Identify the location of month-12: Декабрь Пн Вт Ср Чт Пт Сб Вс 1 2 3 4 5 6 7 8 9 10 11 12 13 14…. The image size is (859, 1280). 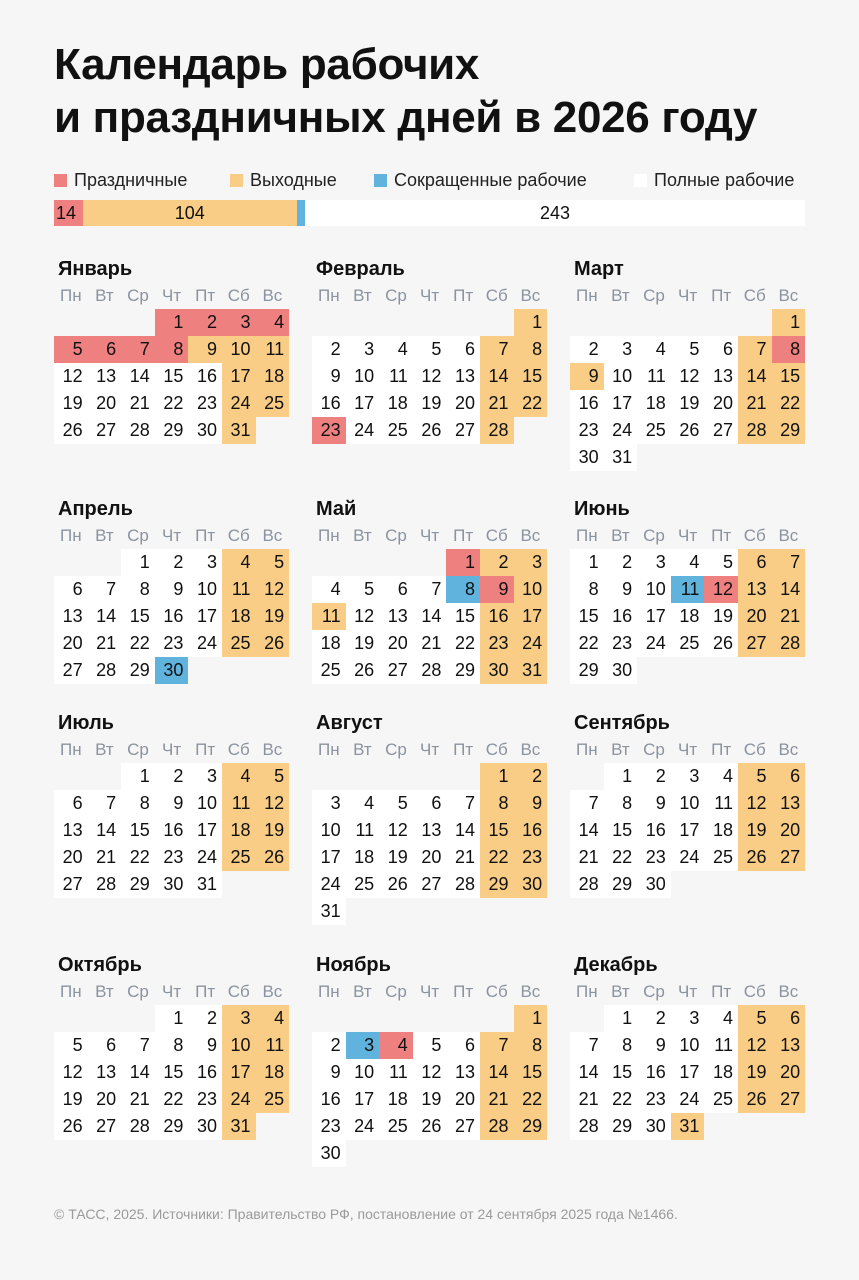
(688, 1045).